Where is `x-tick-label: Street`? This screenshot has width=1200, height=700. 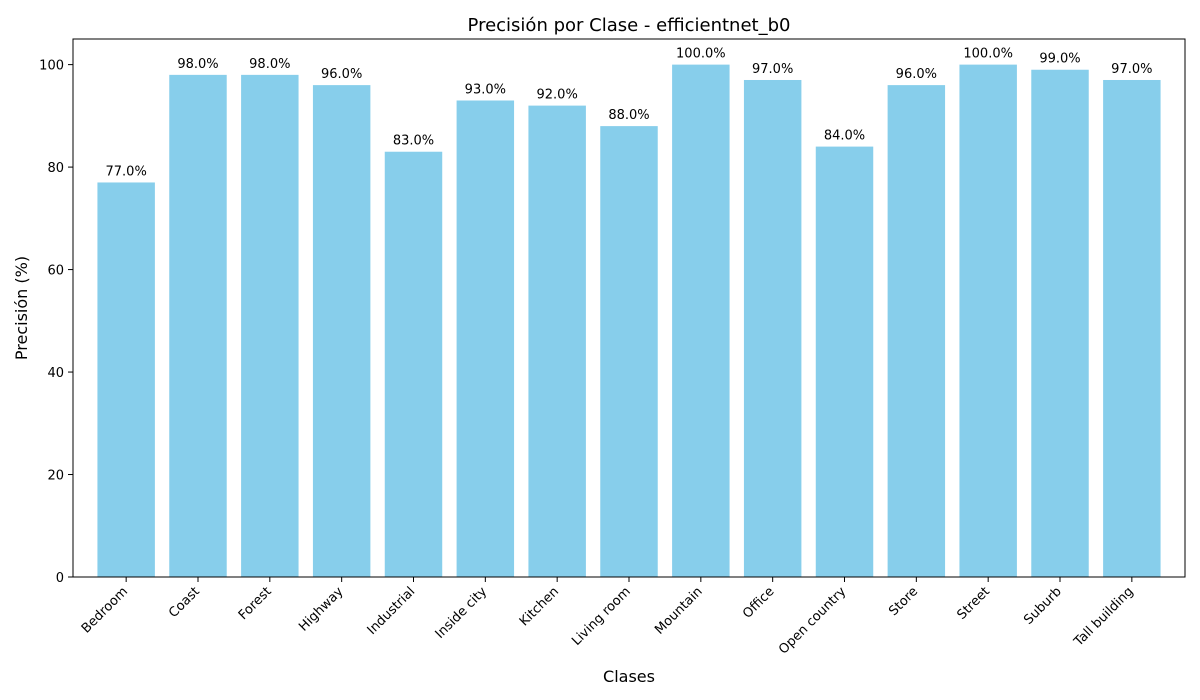 x-tick-label: Street is located at coordinates (973, 603).